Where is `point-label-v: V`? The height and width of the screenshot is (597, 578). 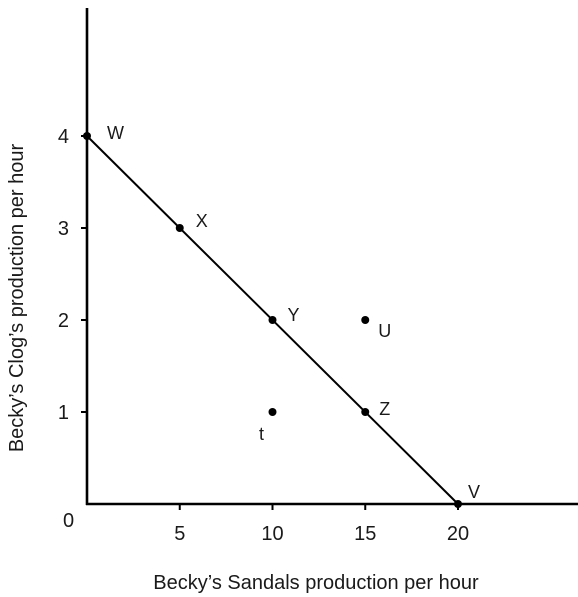
point-label-v: V is located at coordinates (474, 492).